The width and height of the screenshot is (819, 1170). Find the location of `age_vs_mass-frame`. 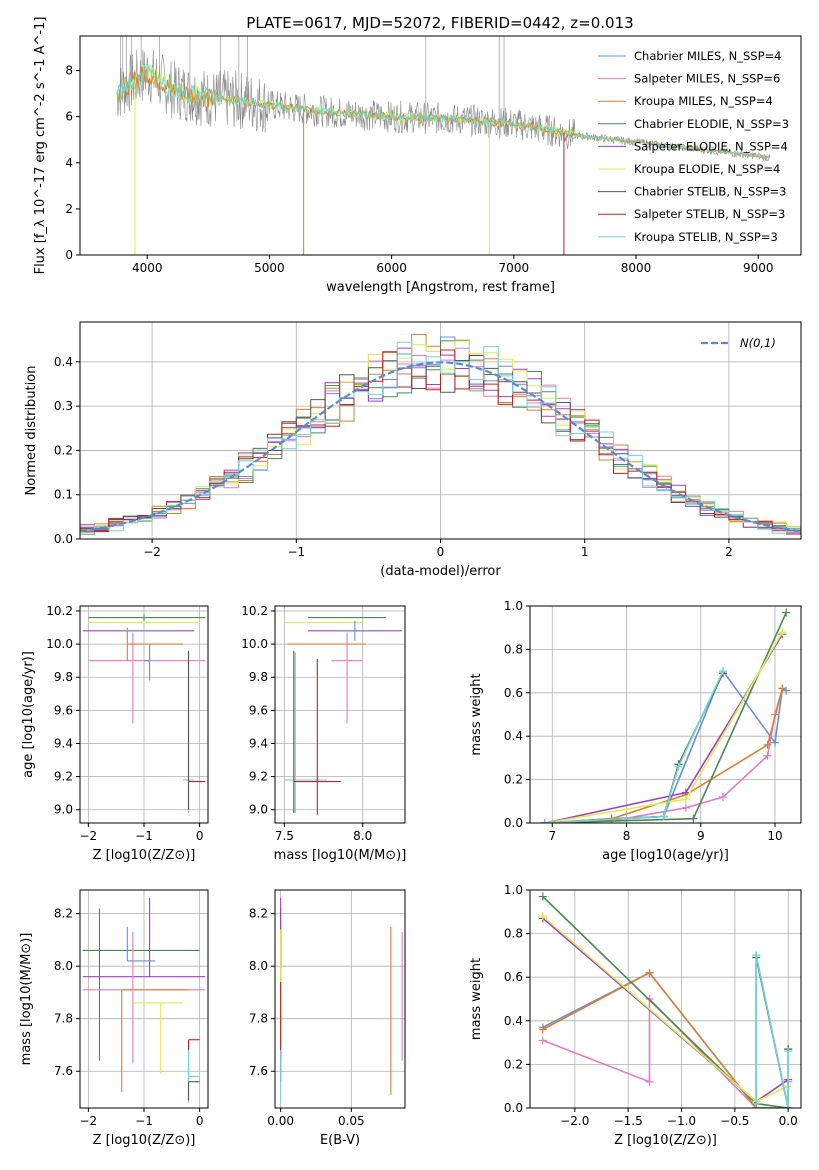

age_vs_mass-frame is located at coordinates (340, 714).